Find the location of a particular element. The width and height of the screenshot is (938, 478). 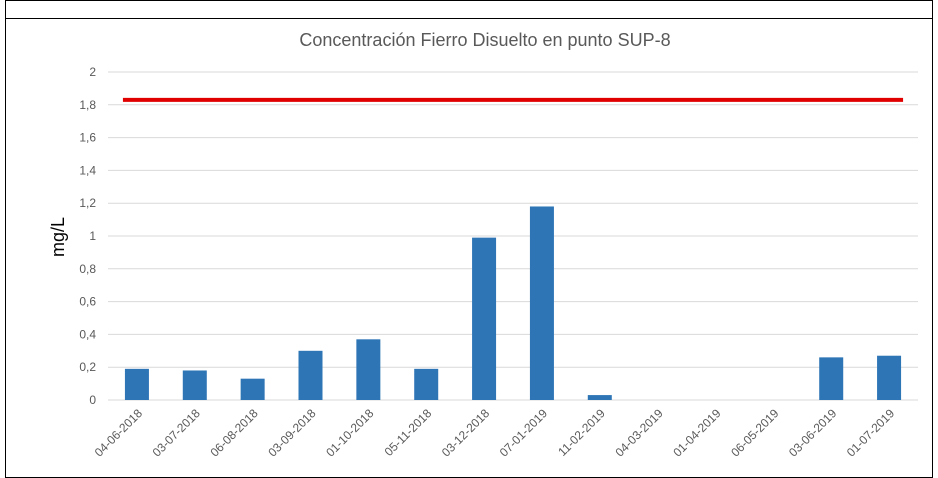

y-tick-label: 1,2 is located at coordinates (87, 203).